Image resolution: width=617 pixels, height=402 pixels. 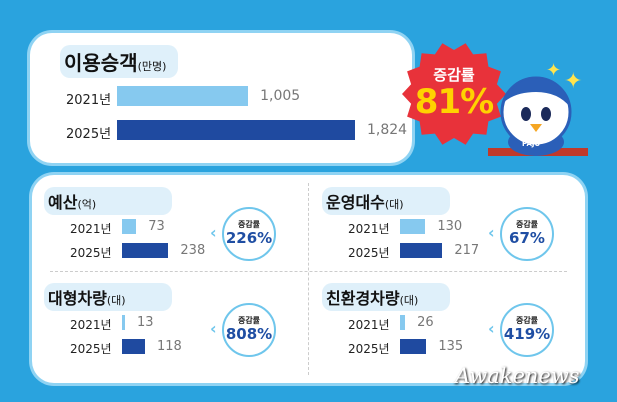 What do you see at coordinates (467, 250) in the screenshot?
I see `value-label: 217` at bounding box center [467, 250].